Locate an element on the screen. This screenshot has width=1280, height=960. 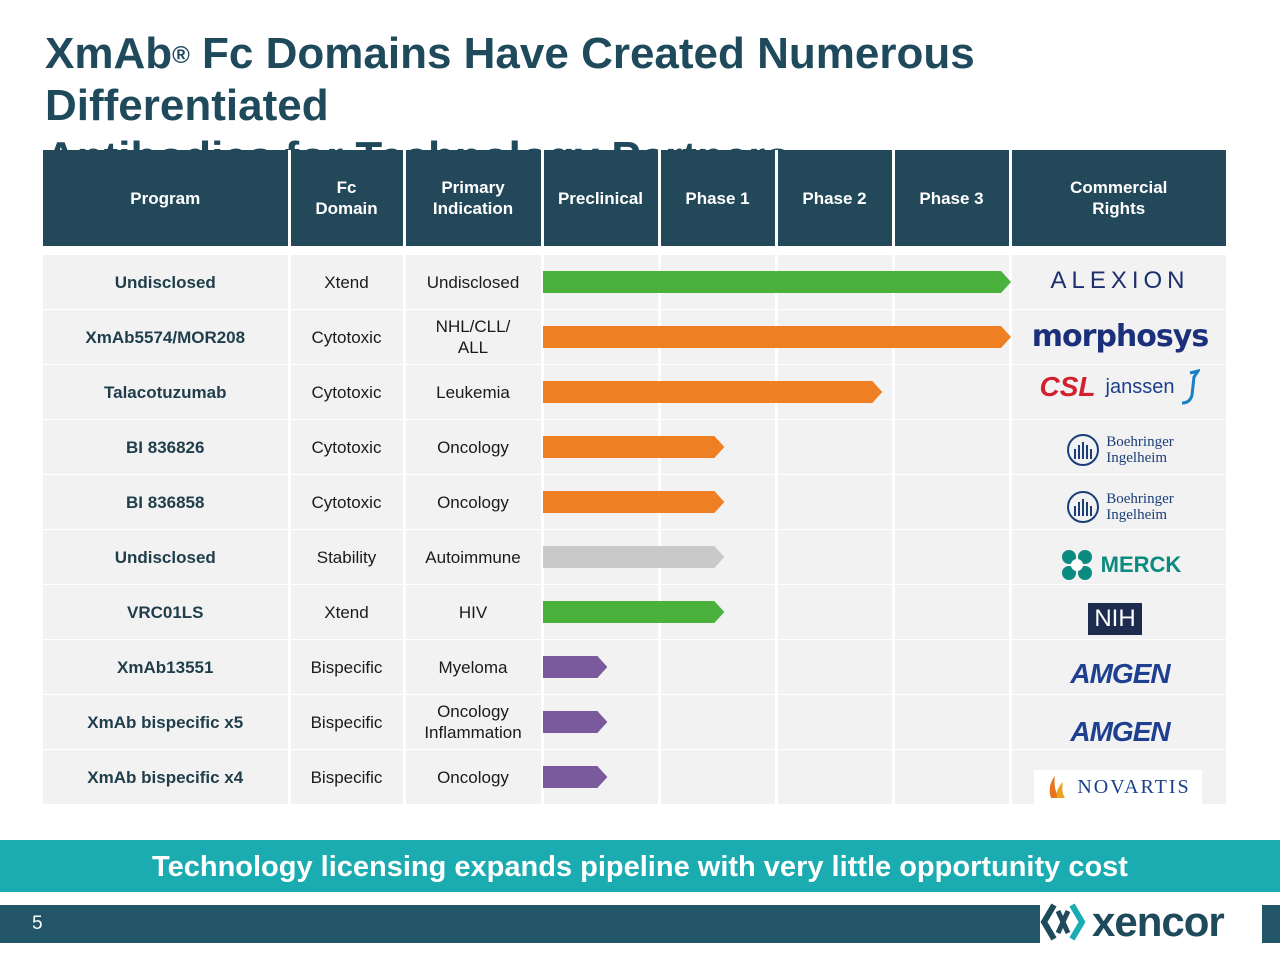
merck-icon is located at coordinates (1076, 565).